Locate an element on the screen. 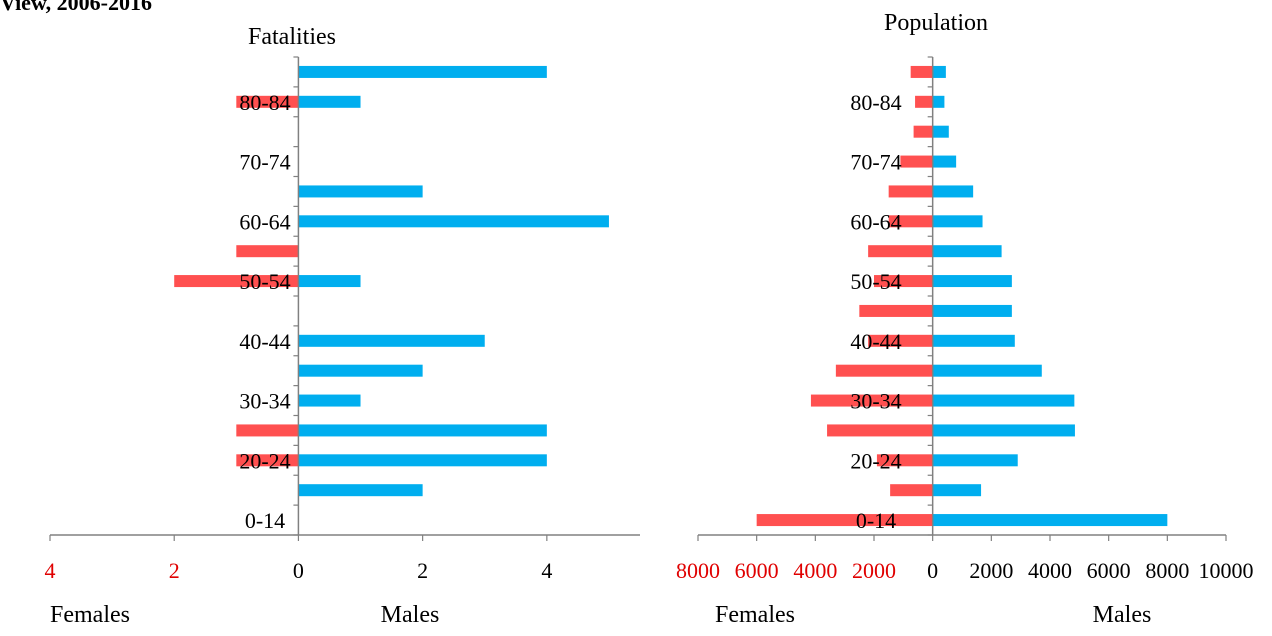 This screenshot has height=636, width=1272. page-title: View, 2006-2016 is located at coordinates (76, 7).